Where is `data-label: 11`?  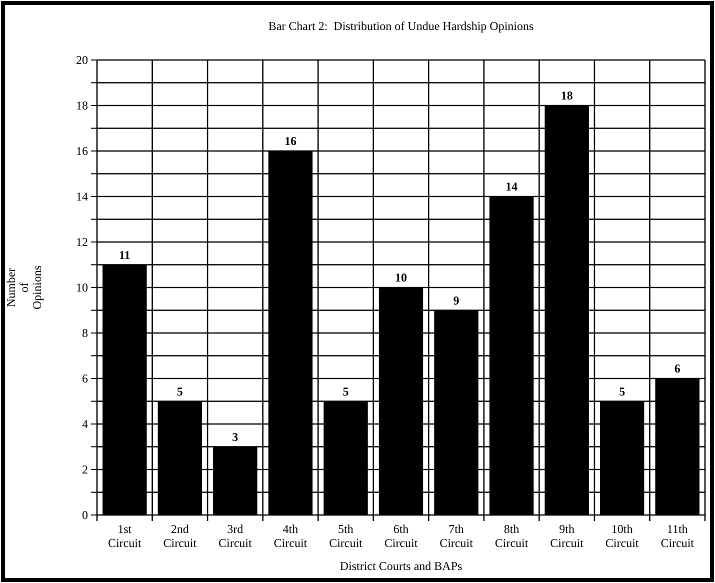
data-label: 11 is located at coordinates (124, 255).